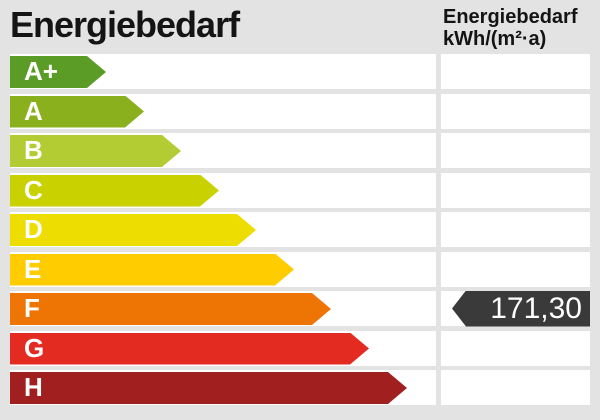  Describe the element at coordinates (32, 308) in the screenshot. I see `energy-class-label: F` at that location.